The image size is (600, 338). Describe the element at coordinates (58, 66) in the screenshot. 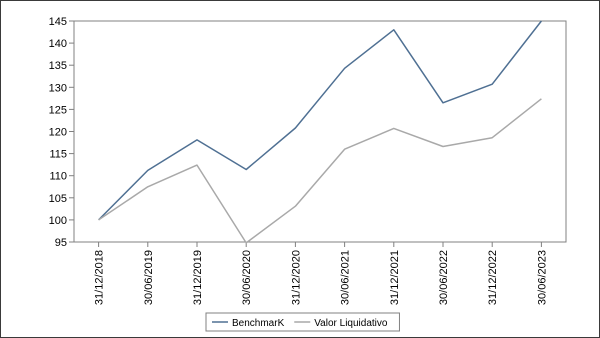

I see `y-tick-label: 135` at that location.